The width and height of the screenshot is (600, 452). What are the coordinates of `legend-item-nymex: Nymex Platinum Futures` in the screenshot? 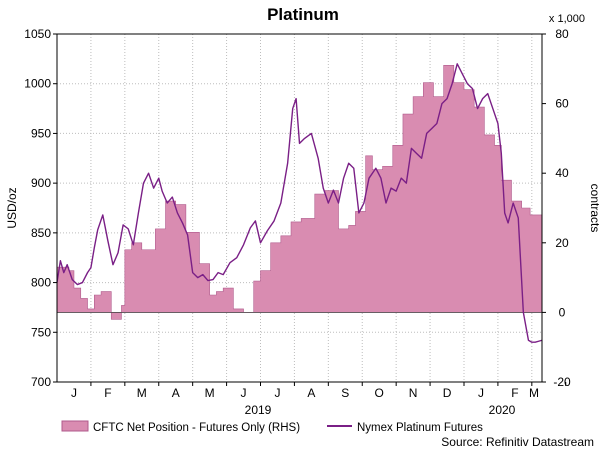 It's located at (405, 428).